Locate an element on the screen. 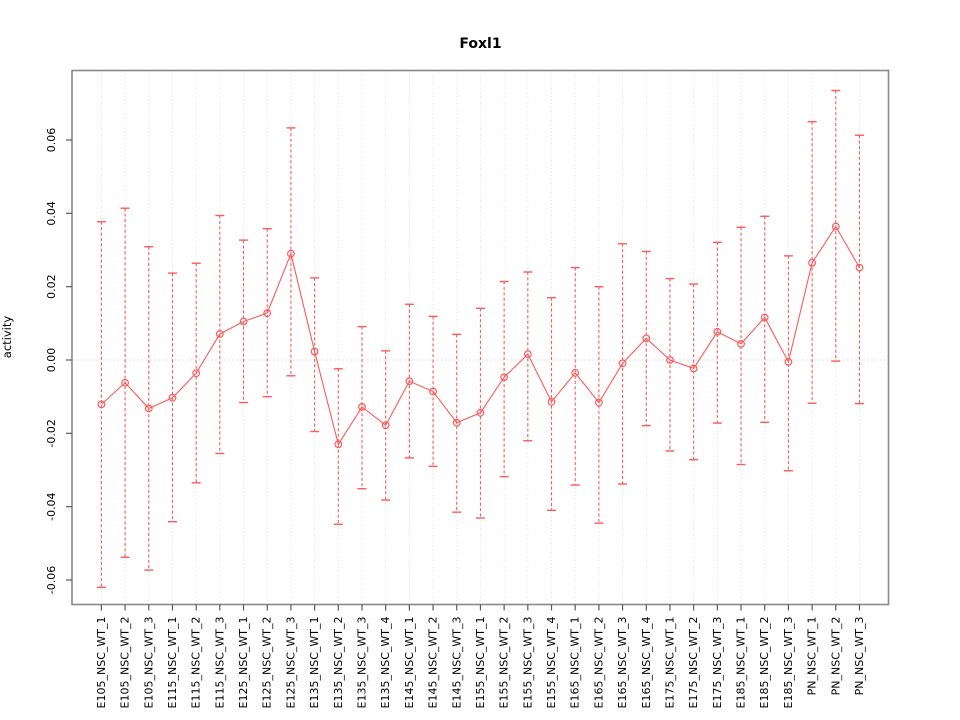  x-tick-label: E135_NSC_WT_3 is located at coordinates (361, 663).